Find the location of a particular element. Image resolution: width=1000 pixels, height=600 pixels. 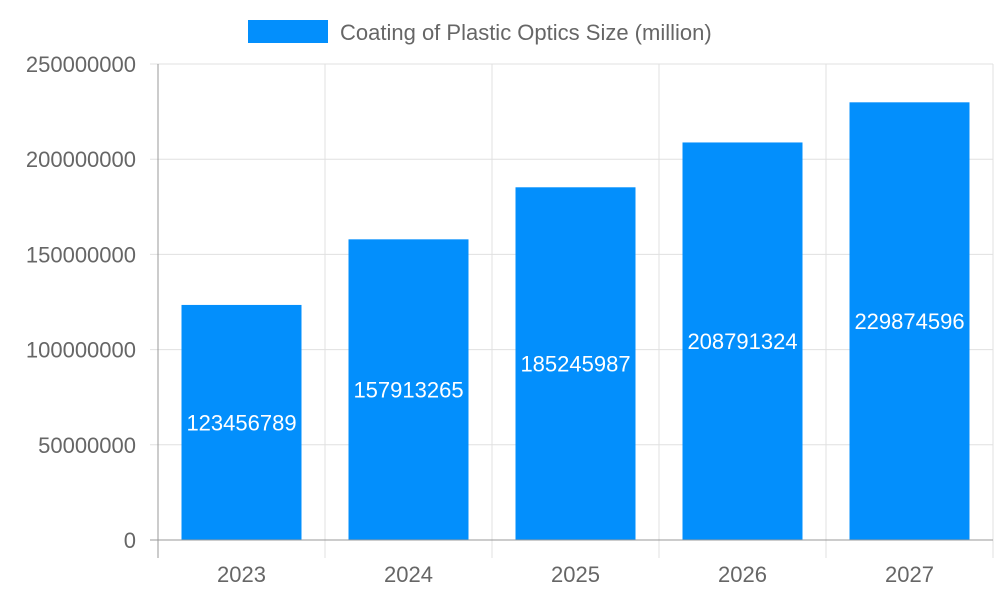

x-tick-label: 2027 is located at coordinates (909, 574).